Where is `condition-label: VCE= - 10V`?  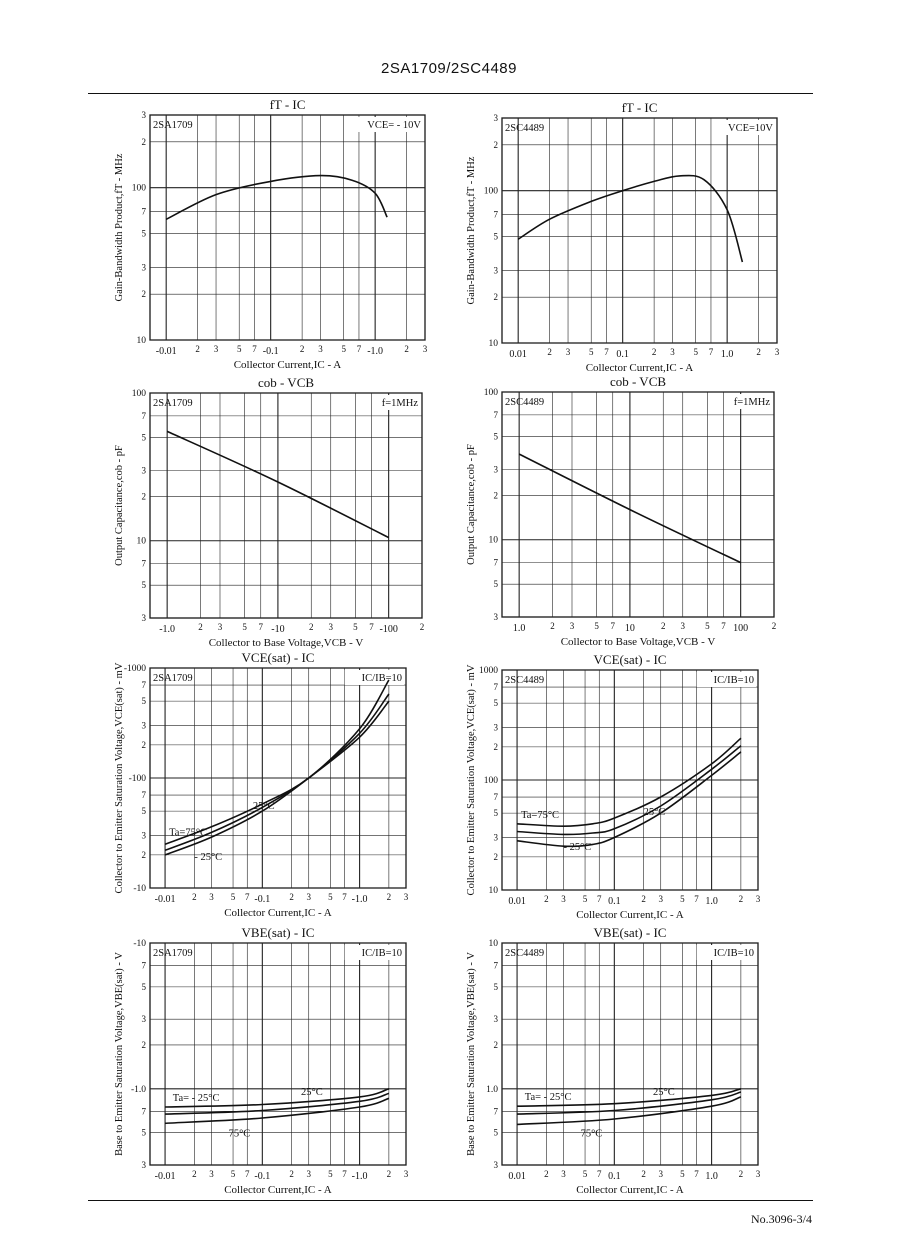
condition-label: VCE= - 10V is located at coordinates (394, 125).